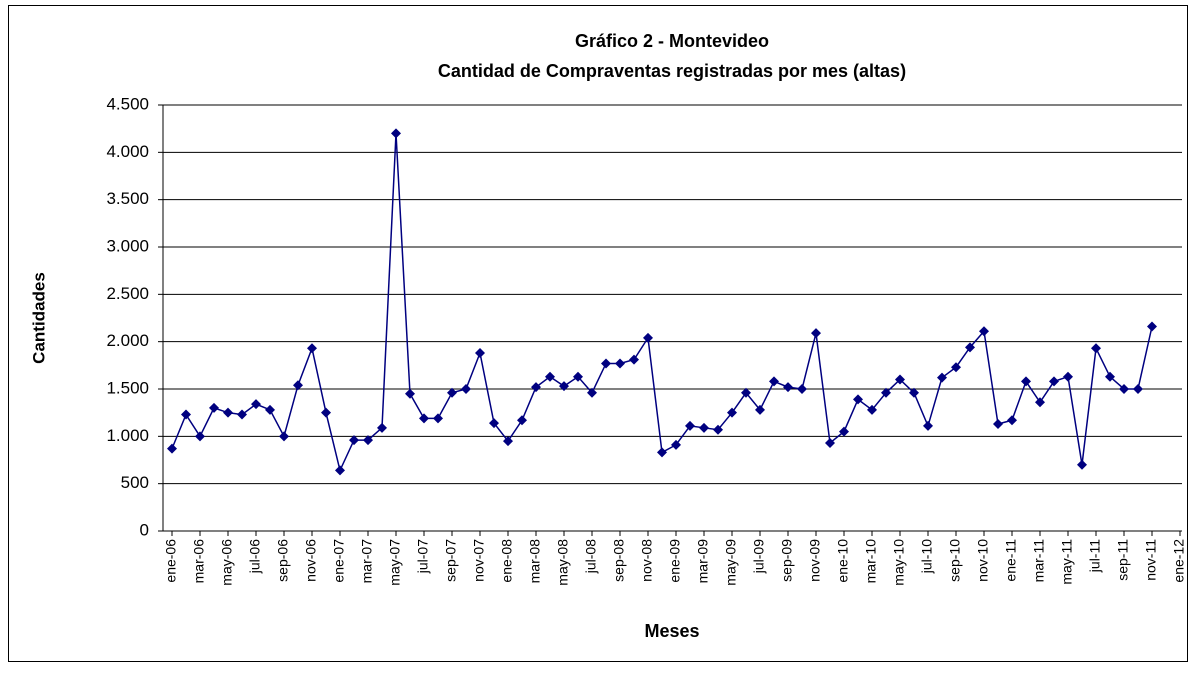 The width and height of the screenshot is (1197, 676). What do you see at coordinates (759, 556) in the screenshot?
I see `x-tick-label: jul-09` at bounding box center [759, 556].